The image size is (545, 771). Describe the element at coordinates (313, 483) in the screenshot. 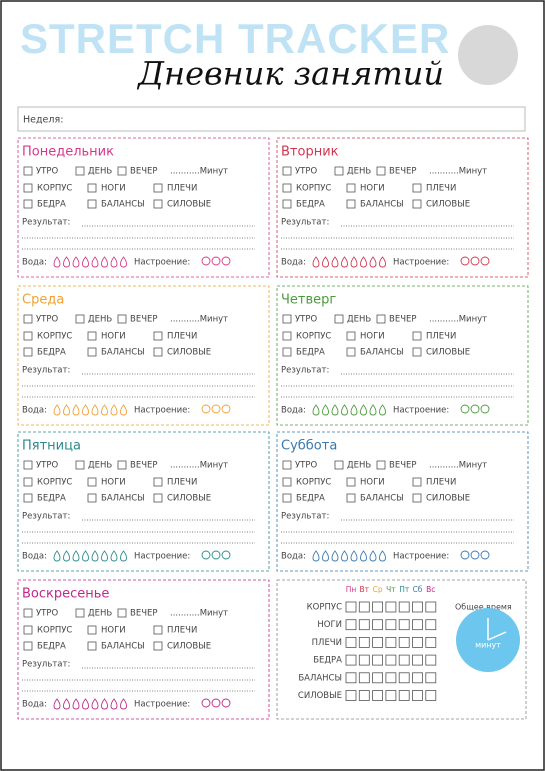

I see `zone-label: КОРПУС` at that location.